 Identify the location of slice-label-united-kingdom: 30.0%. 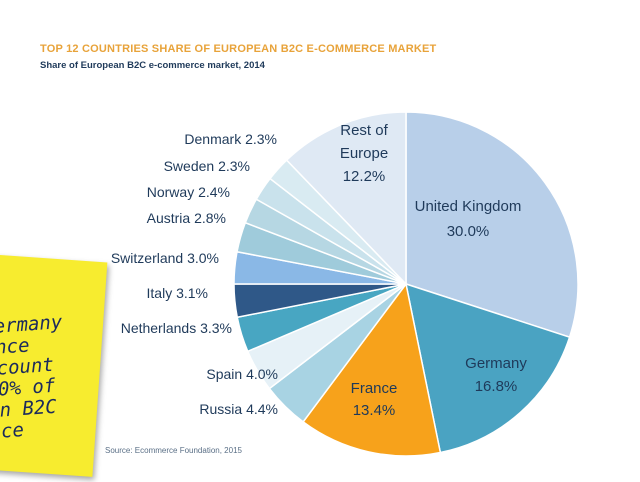
(468, 231).